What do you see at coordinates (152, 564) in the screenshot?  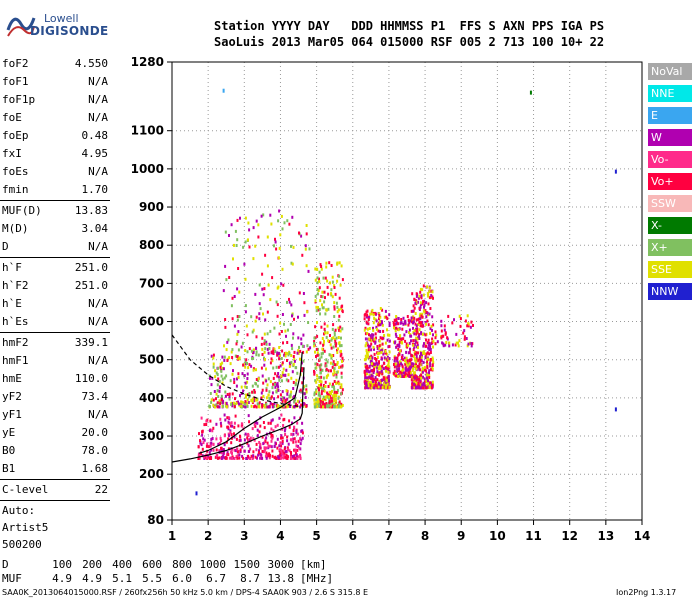 I see `distance_row-value: 600` at bounding box center [152, 564].